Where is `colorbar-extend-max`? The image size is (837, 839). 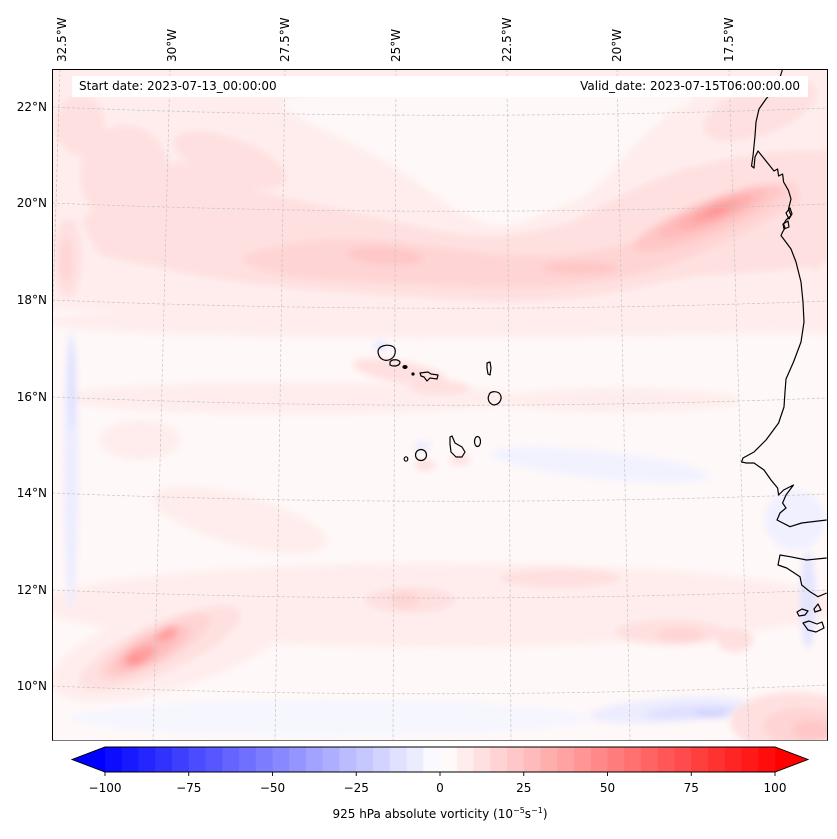
colorbar-extend-max is located at coordinates (791, 759).